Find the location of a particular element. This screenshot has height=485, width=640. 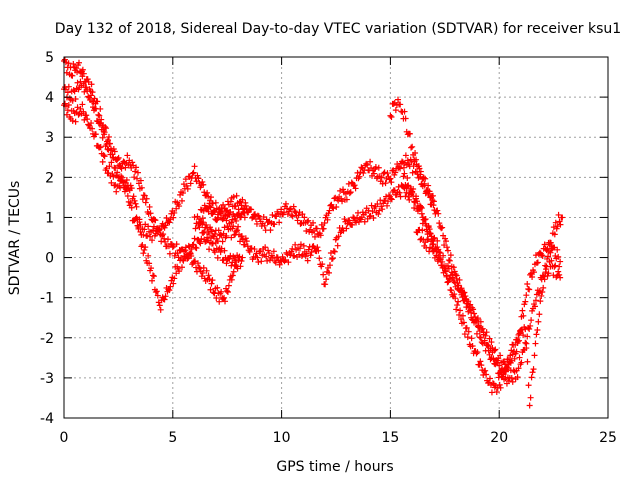

series-trace-d is located at coordinates (316, 196).